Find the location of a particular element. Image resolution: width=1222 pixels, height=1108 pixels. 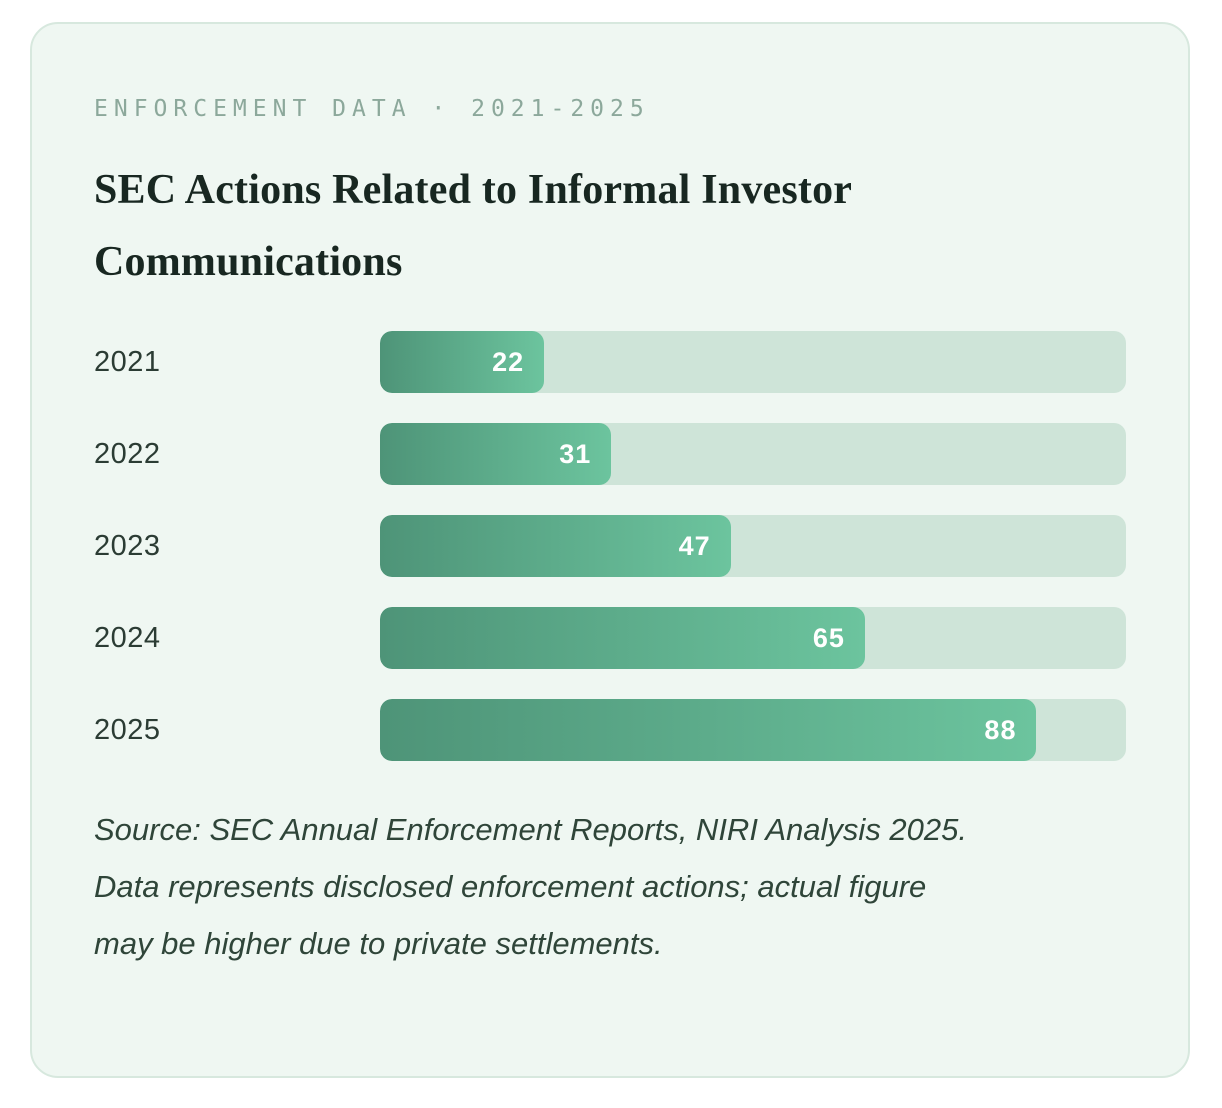

chart-row: 2025 88 is located at coordinates (610, 730).